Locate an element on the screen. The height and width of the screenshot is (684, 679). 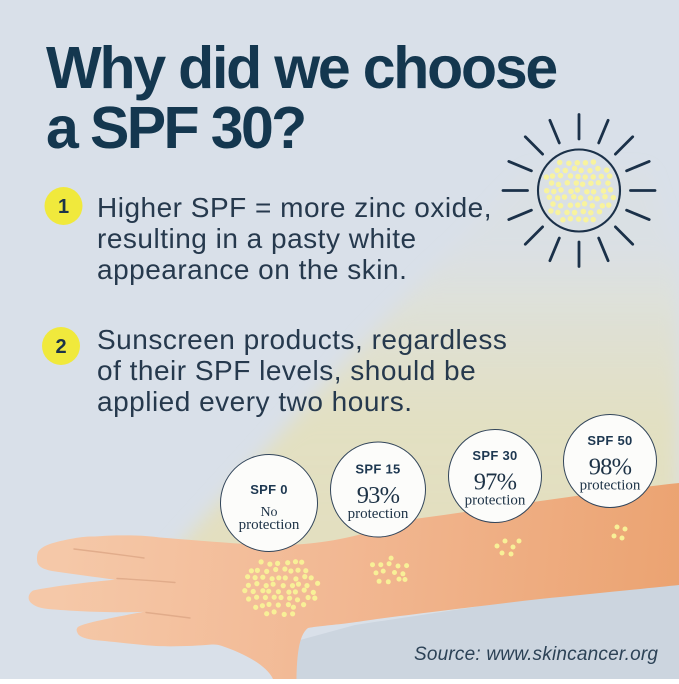
svg-text: appearance on the skin. is located at coordinates (252, 269).